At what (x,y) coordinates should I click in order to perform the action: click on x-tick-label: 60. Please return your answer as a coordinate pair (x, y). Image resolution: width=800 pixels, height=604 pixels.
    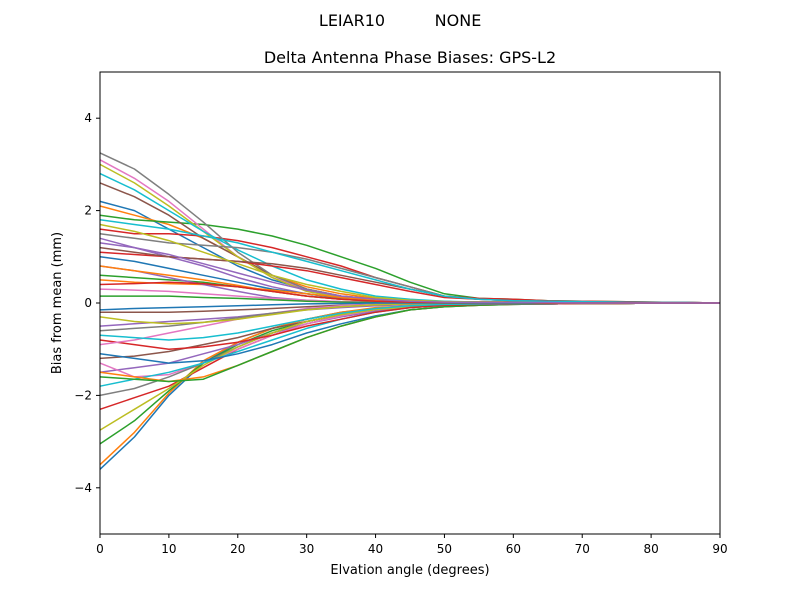
    Looking at the image, I should click on (513, 549).